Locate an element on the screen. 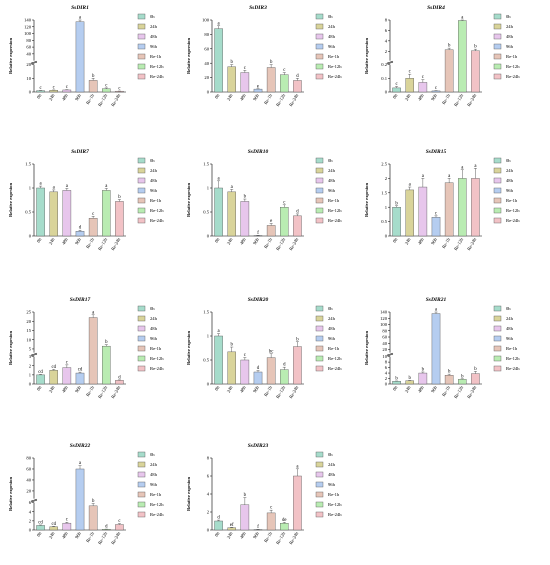 This screenshot has height=565, width=550. y-tick-label: 100 is located at coordinates (206, 20).